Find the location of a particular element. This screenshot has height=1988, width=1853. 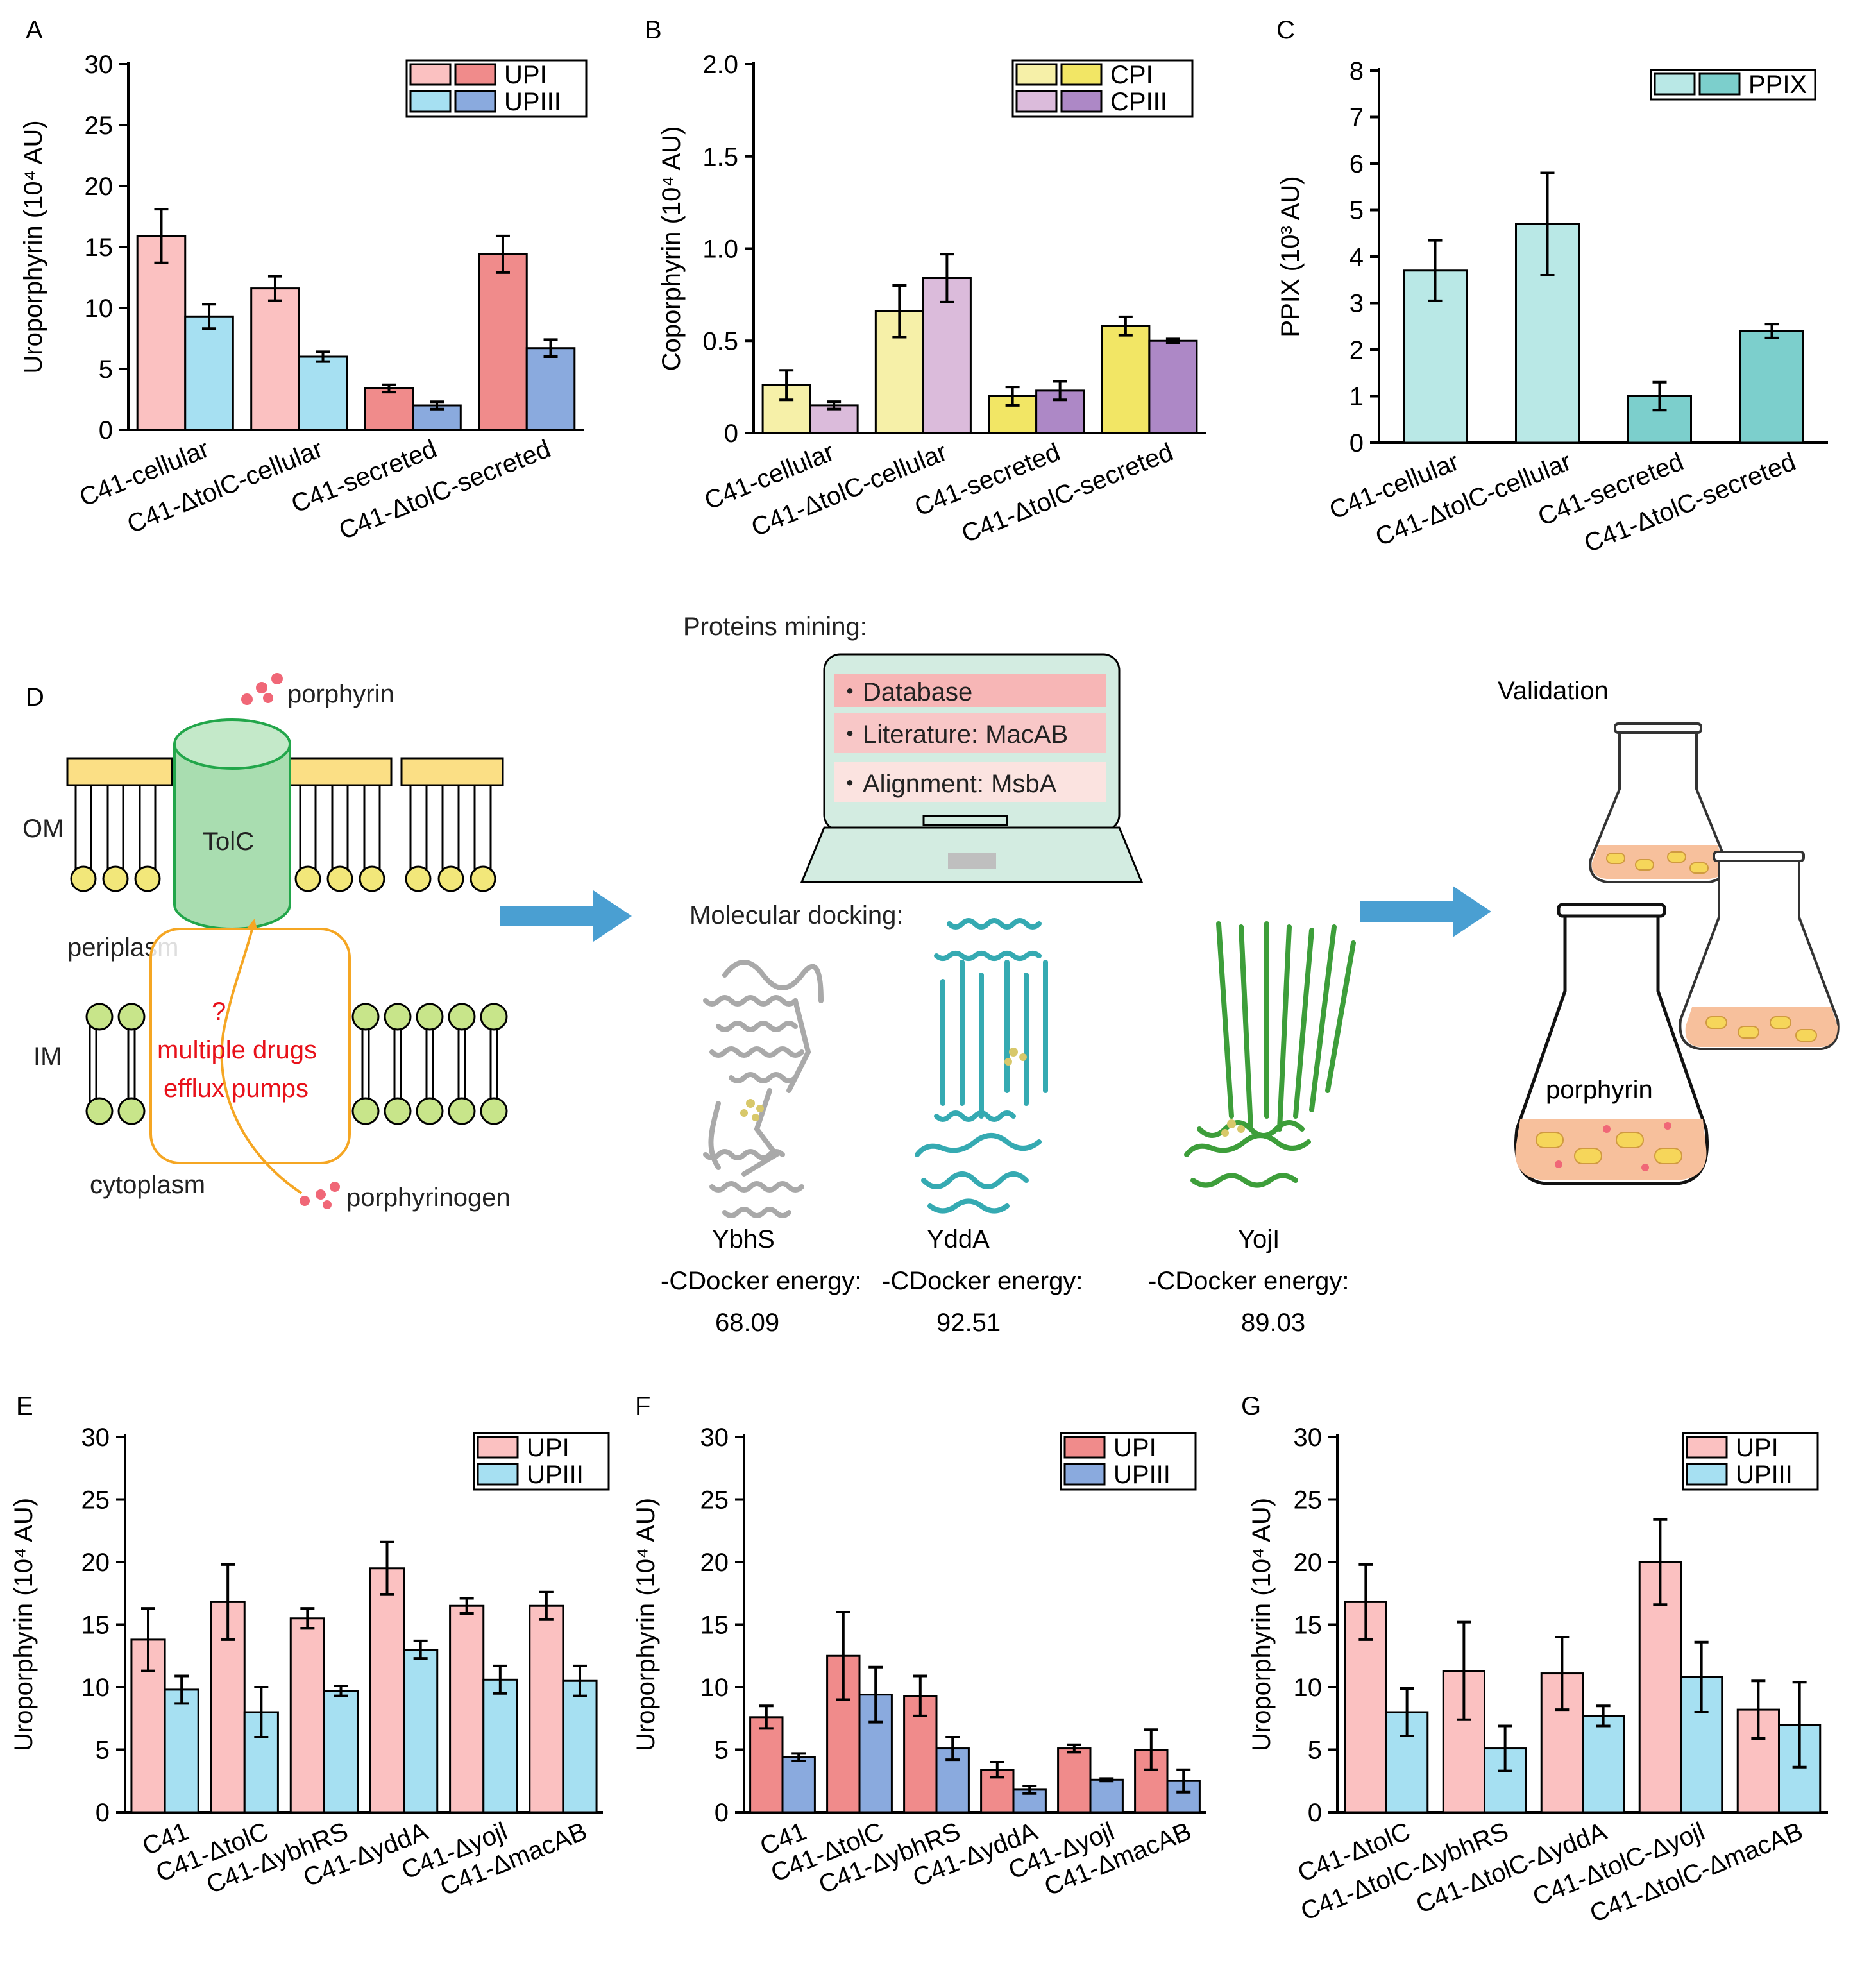

cytoplasm-label: cytoplasm is located at coordinates (147, 1185).